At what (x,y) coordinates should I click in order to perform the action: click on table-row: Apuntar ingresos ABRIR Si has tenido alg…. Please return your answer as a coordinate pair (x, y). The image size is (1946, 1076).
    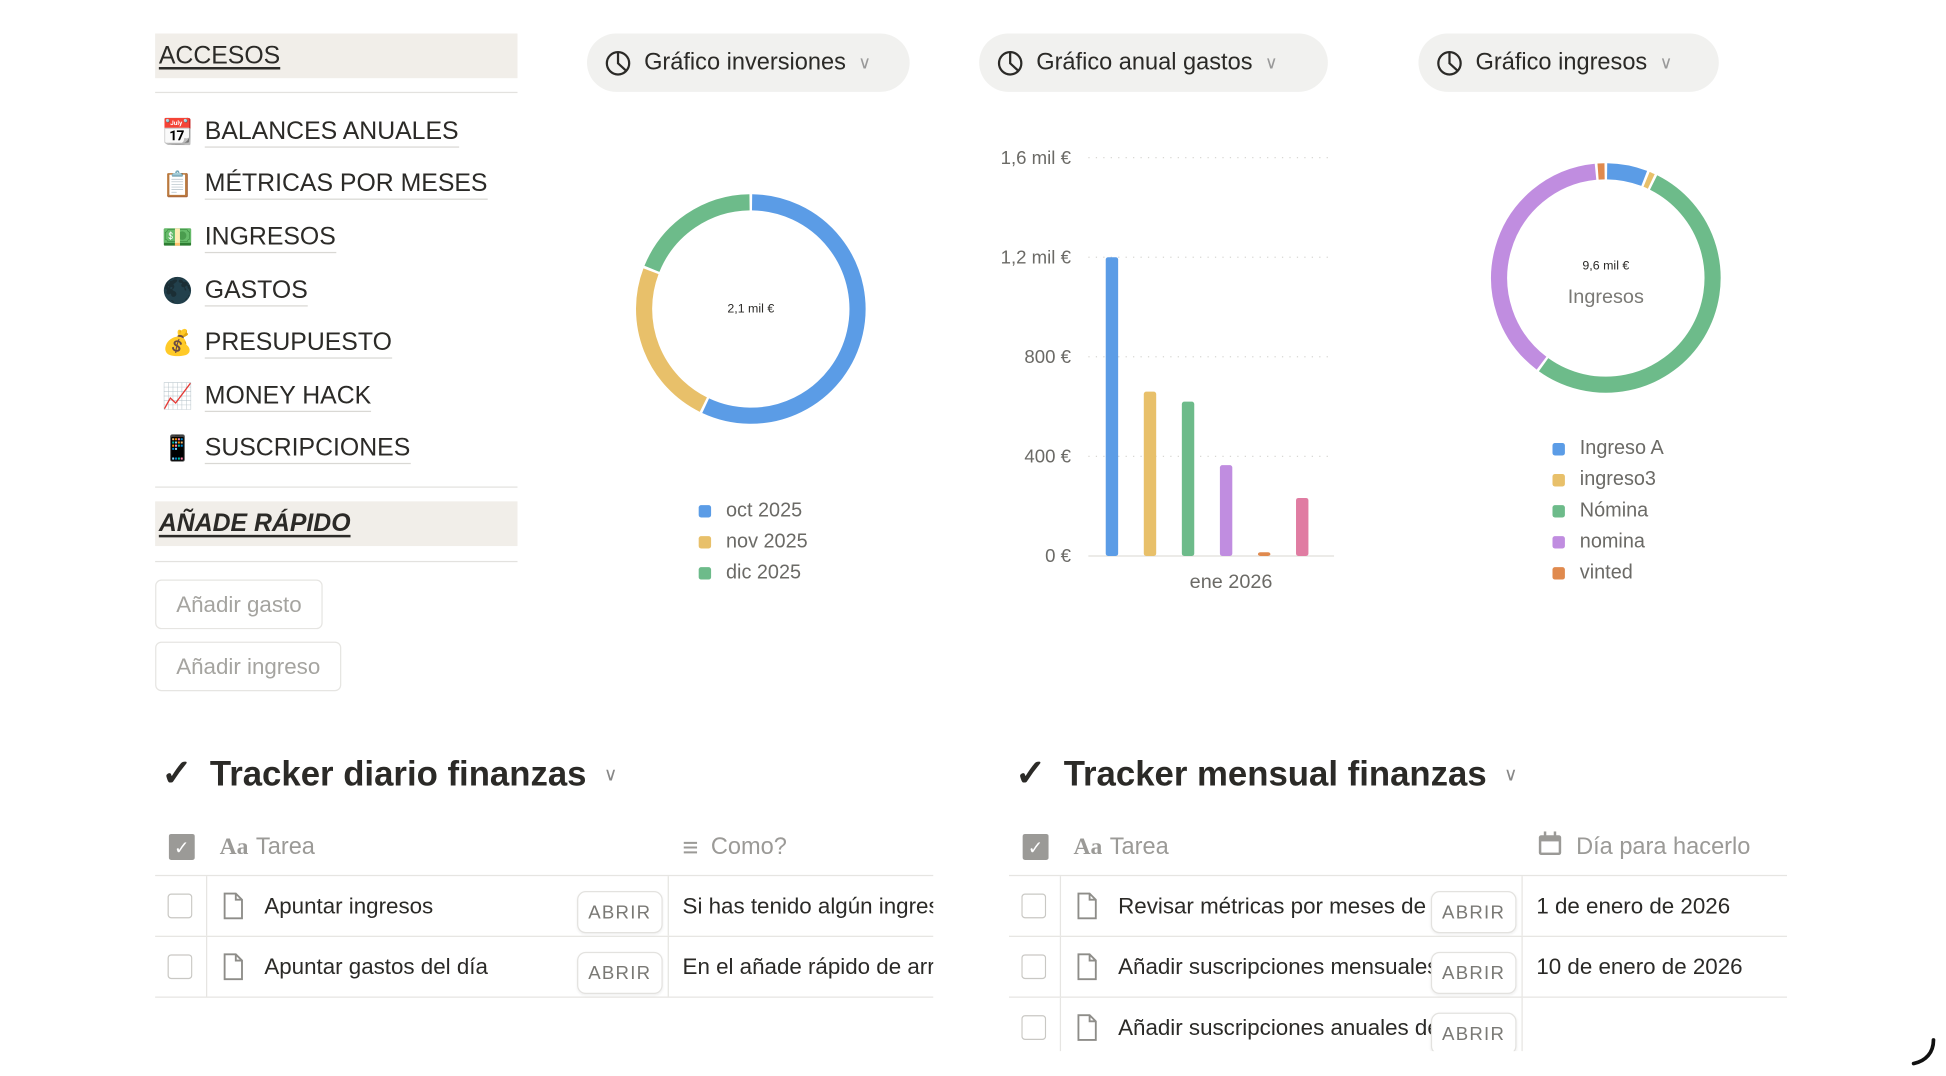
    Looking at the image, I should click on (544, 906).